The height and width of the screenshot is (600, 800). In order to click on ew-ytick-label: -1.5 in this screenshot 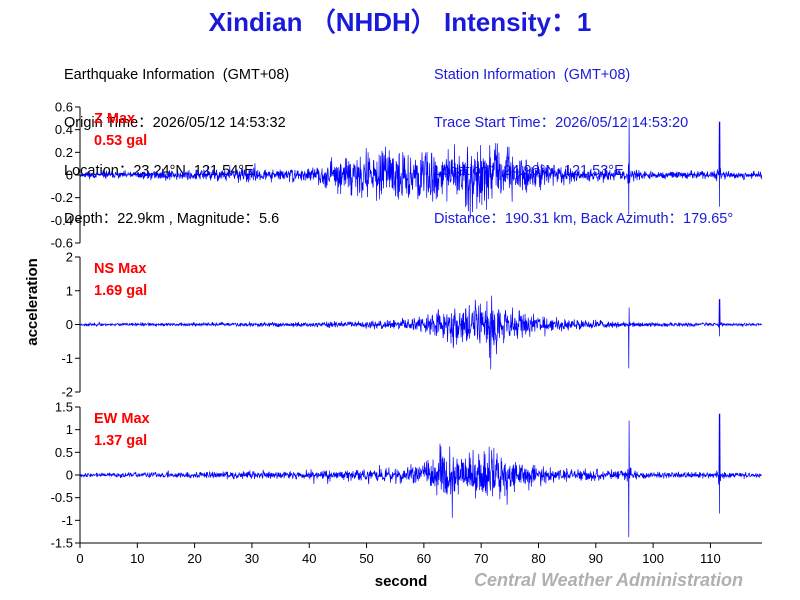, I will do `click(62, 543)`.